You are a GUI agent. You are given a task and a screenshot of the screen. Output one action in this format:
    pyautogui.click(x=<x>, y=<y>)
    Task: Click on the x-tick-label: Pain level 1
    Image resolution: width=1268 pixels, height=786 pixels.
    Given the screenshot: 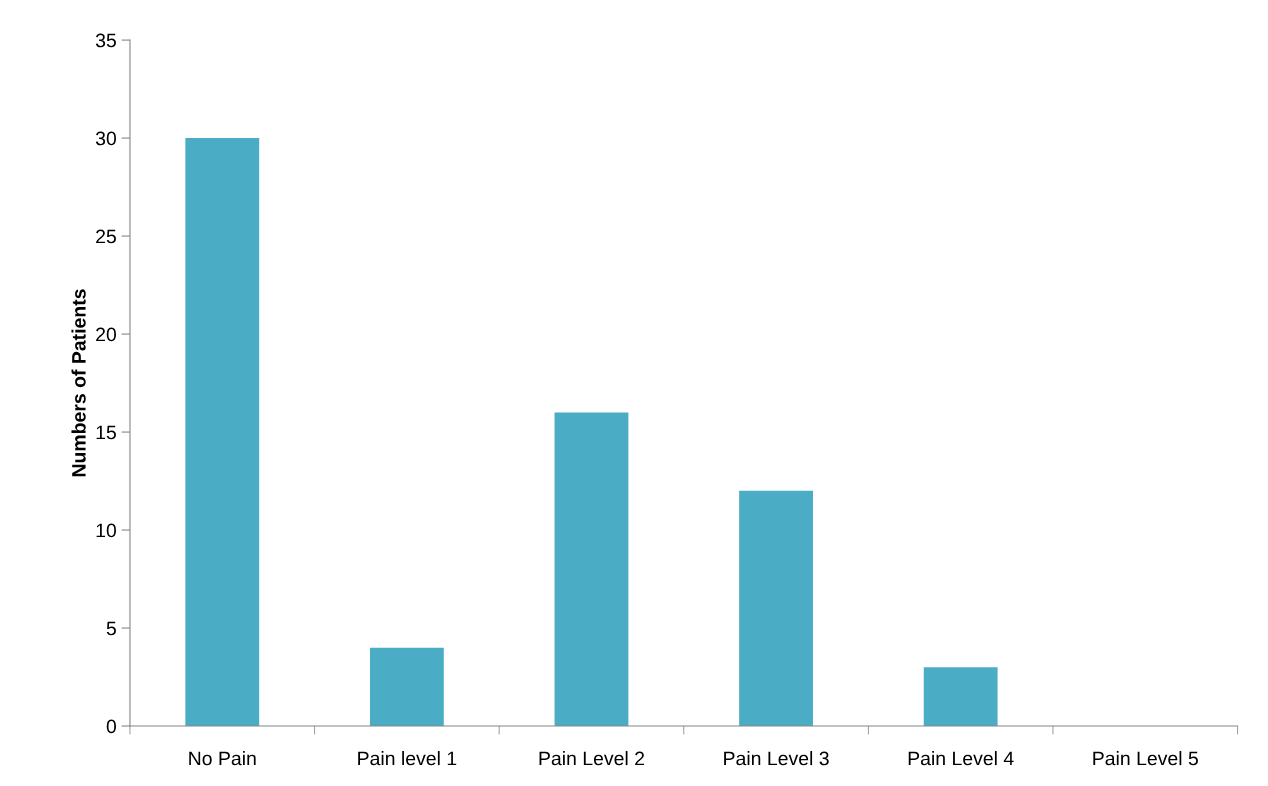 What is the action you would take?
    pyautogui.click(x=407, y=758)
    